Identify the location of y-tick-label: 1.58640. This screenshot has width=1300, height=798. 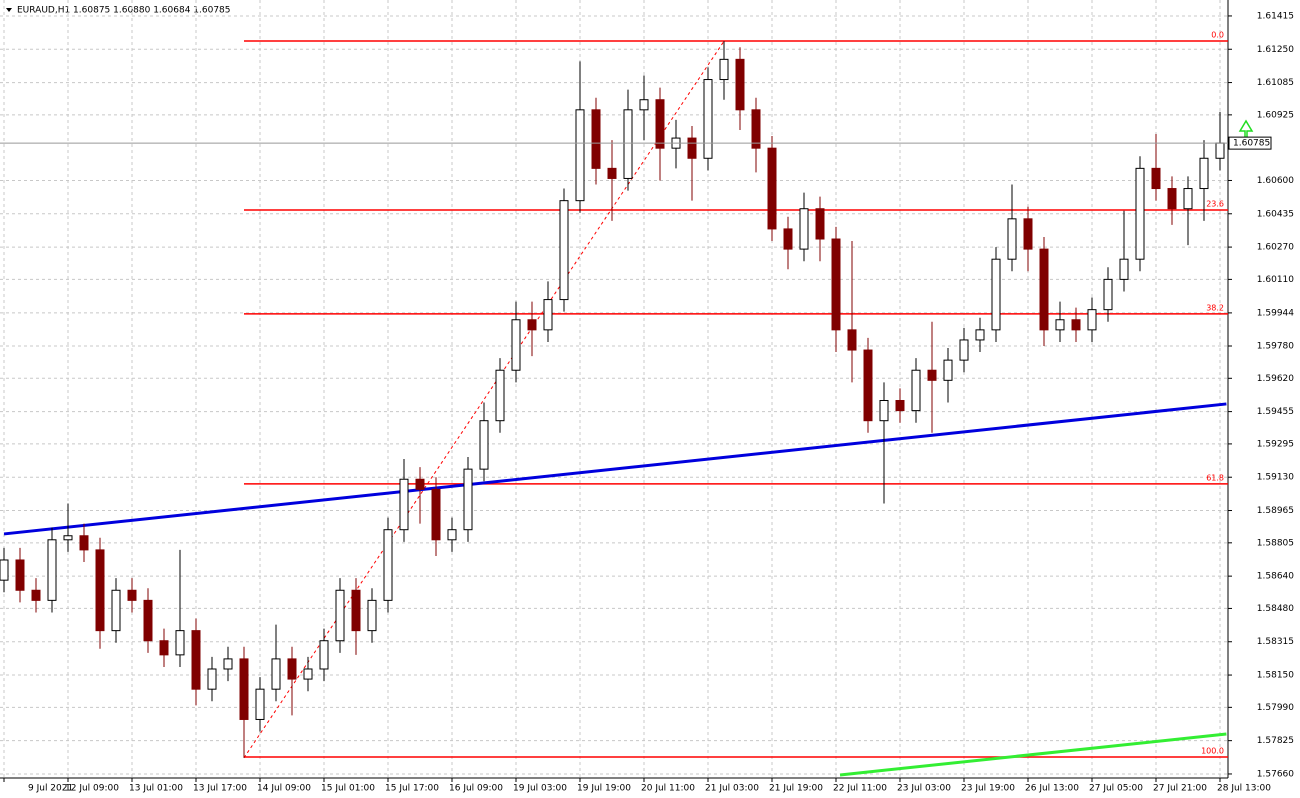
(1275, 577).